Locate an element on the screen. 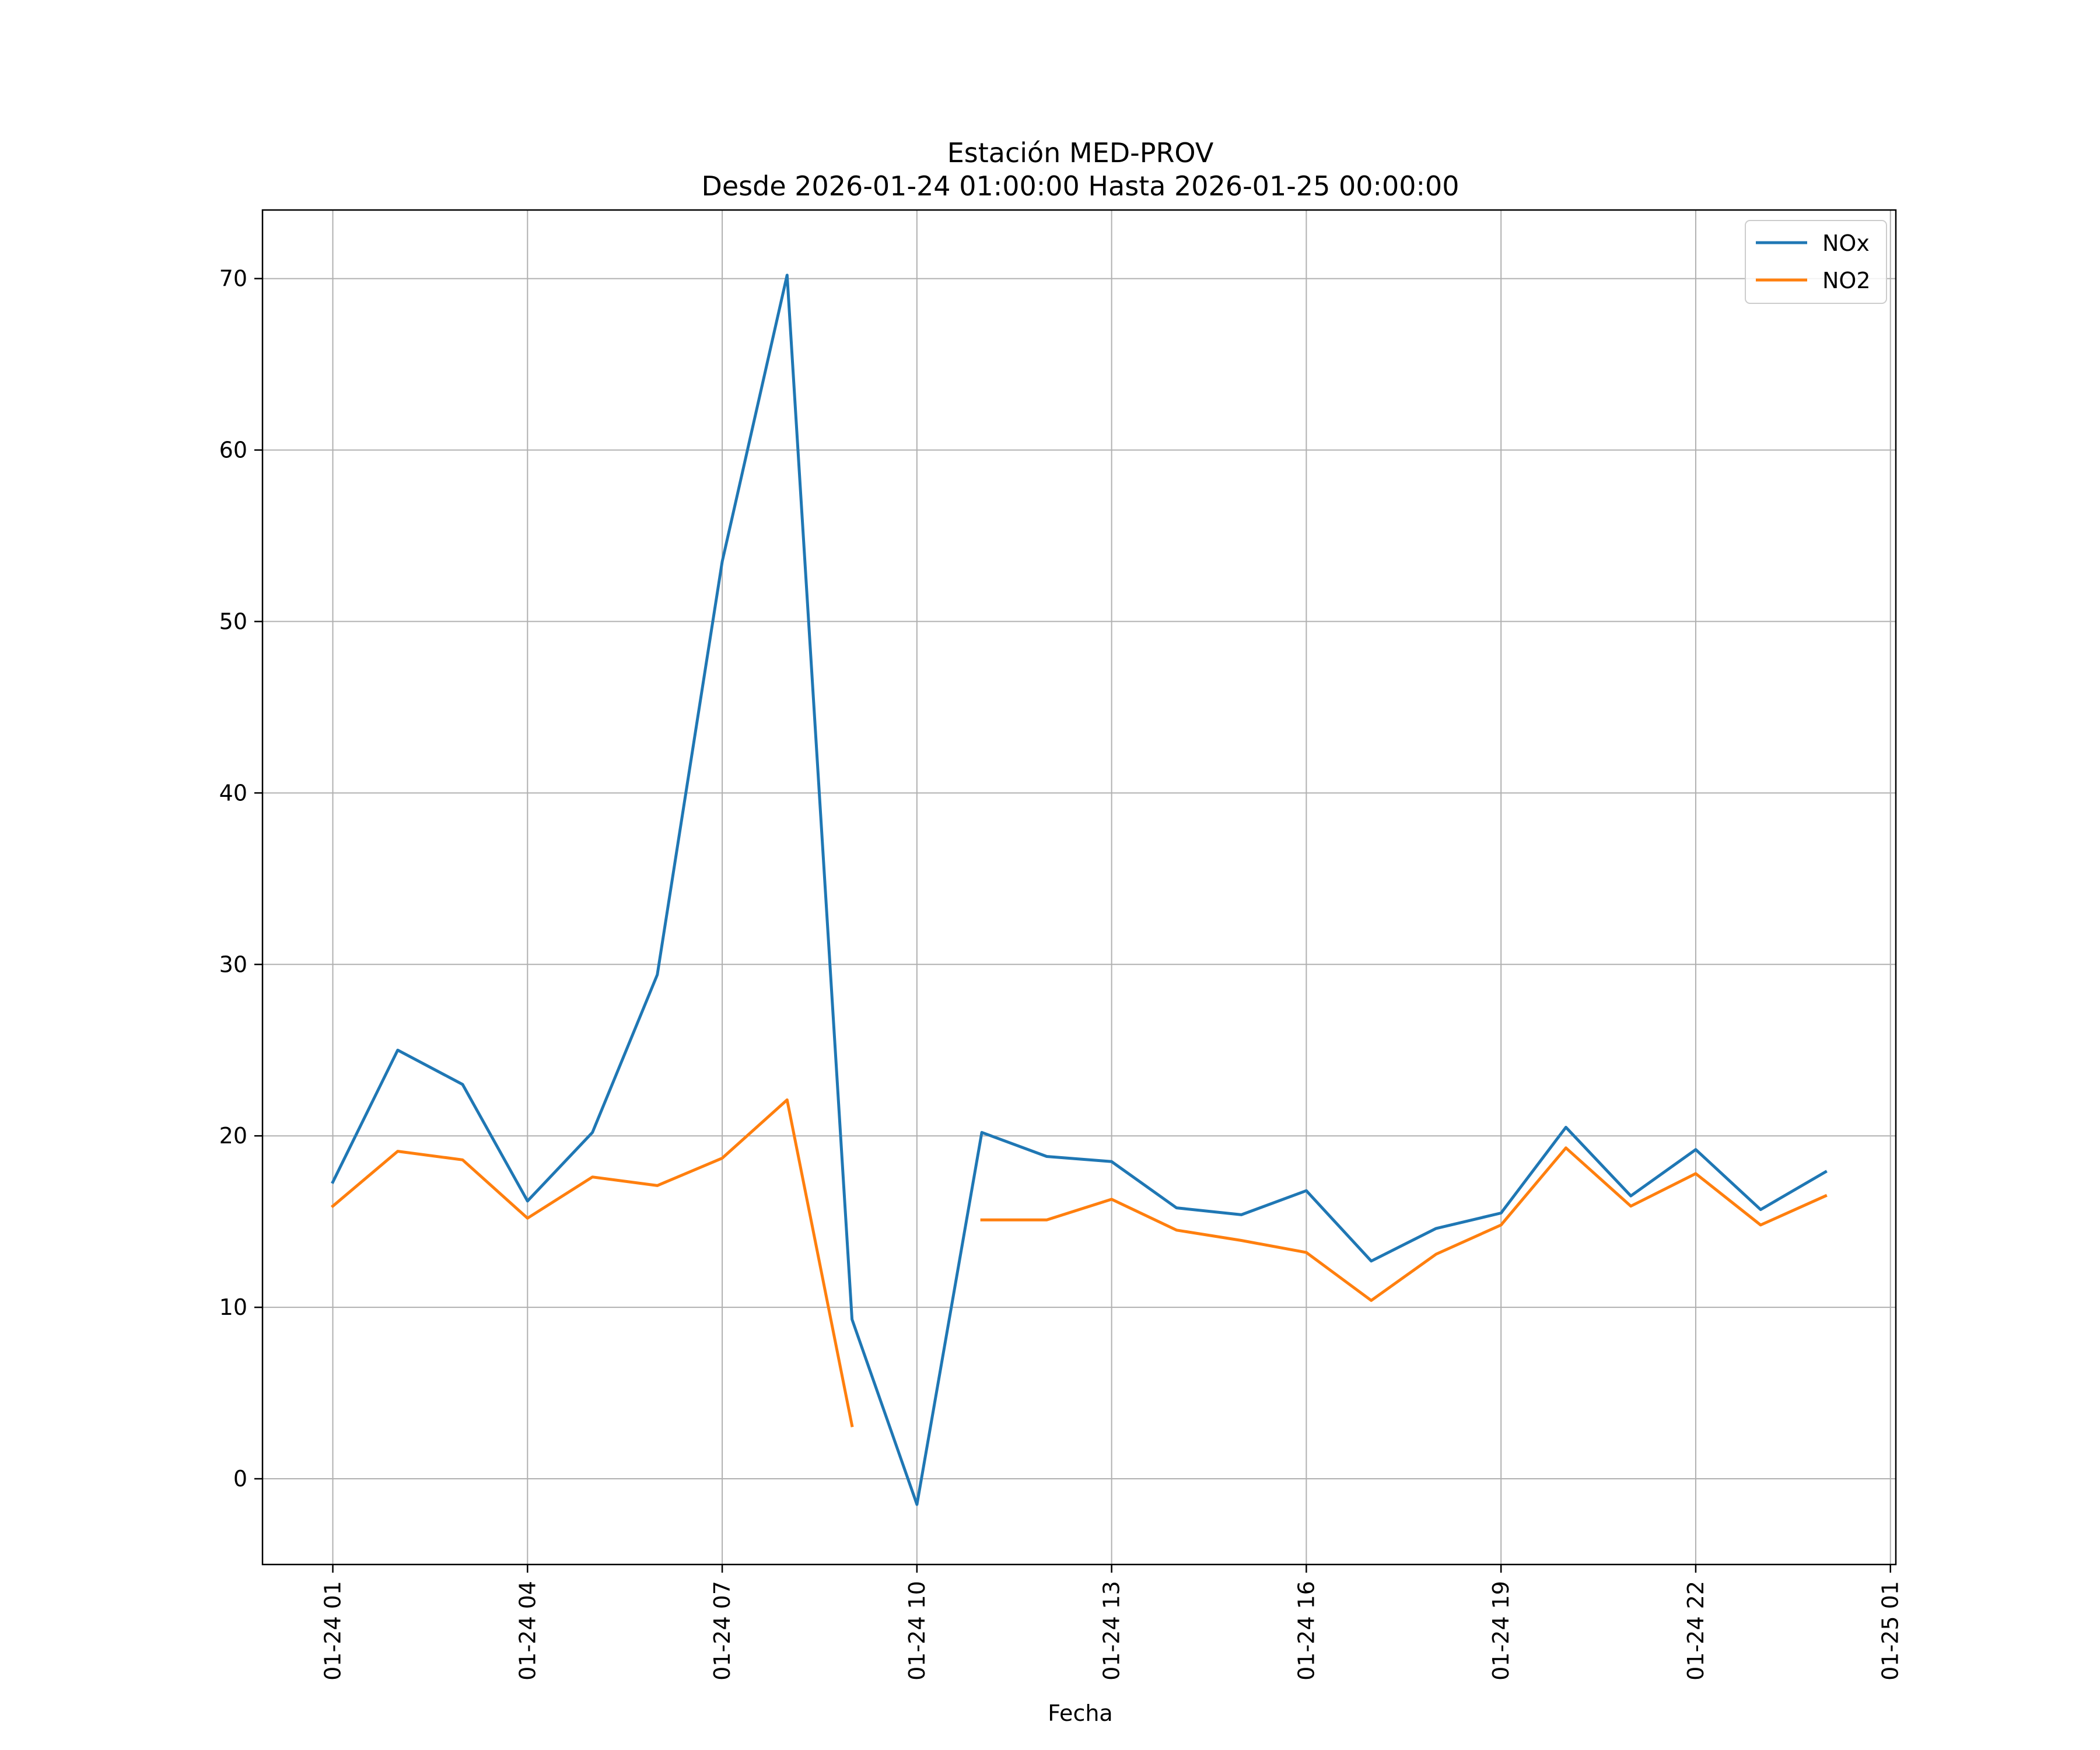 The width and height of the screenshot is (2100, 1750). x-tick-label: 01-24 22 is located at coordinates (1696, 1631).